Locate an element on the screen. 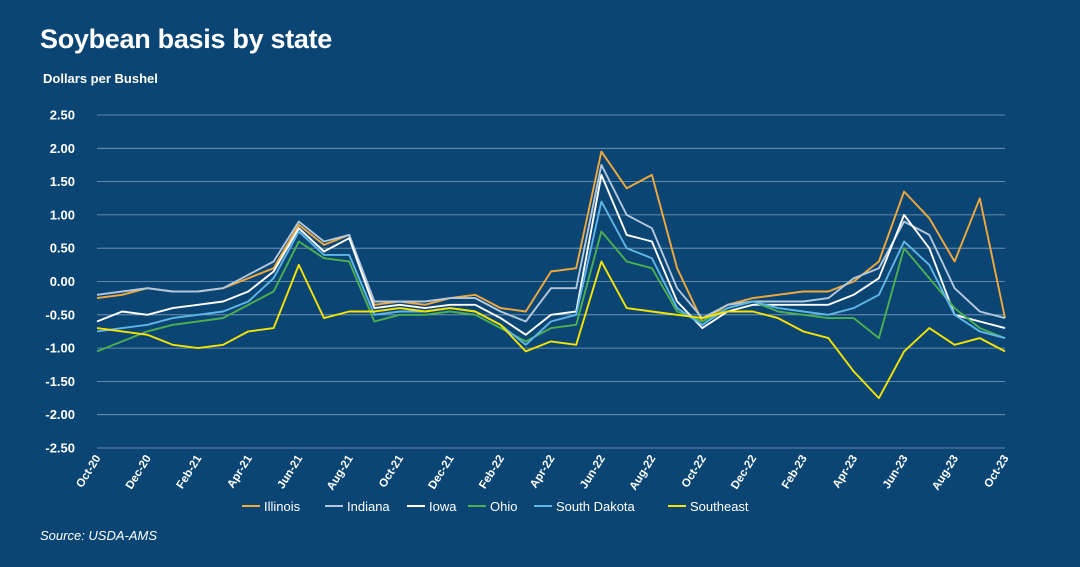 Image resolution: width=1080 pixels, height=567 pixels. x-tick-label: Oct-20 is located at coordinates (88, 471).